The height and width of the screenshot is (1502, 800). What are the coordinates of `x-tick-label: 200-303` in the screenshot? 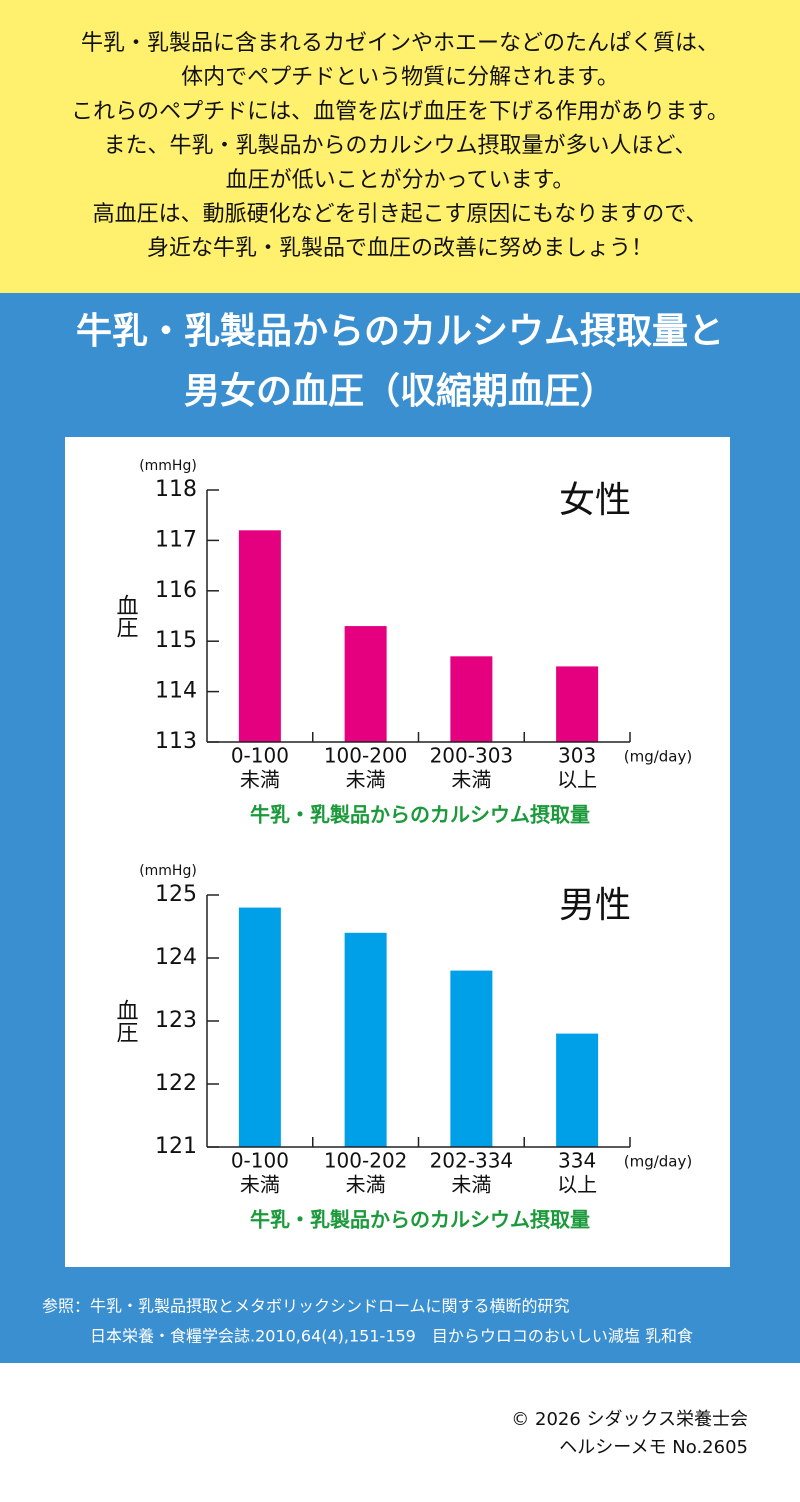 It's located at (472, 756).